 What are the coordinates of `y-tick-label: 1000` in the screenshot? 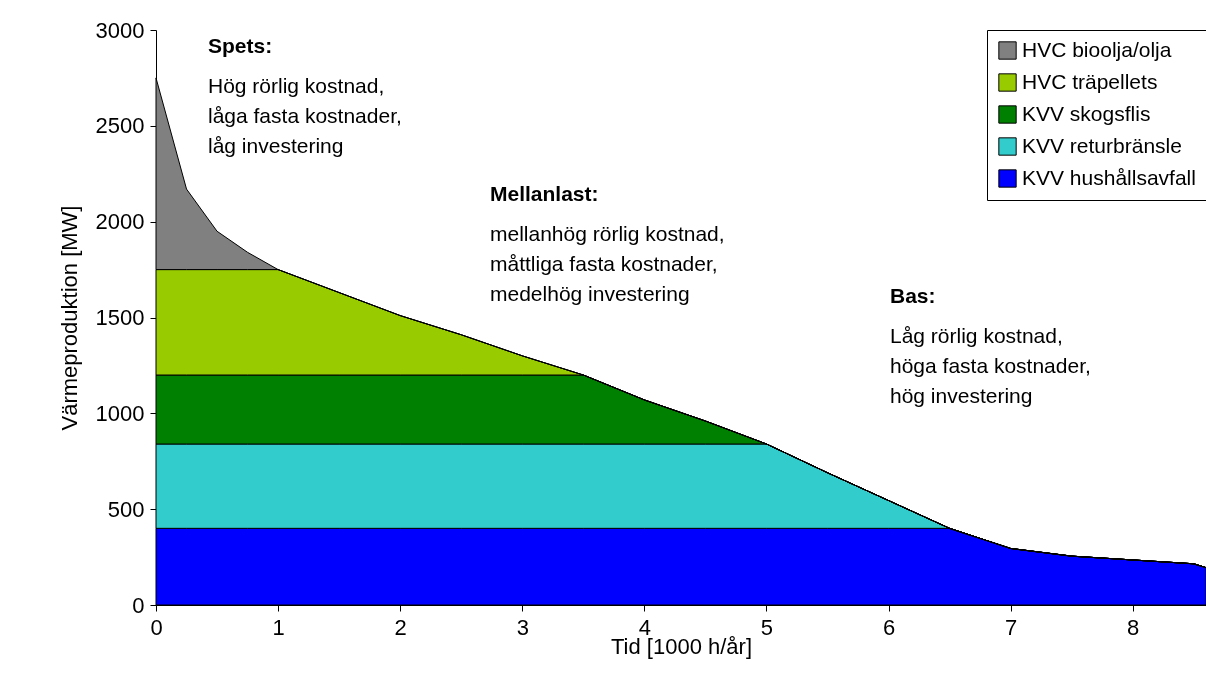 It's located at (120, 413).